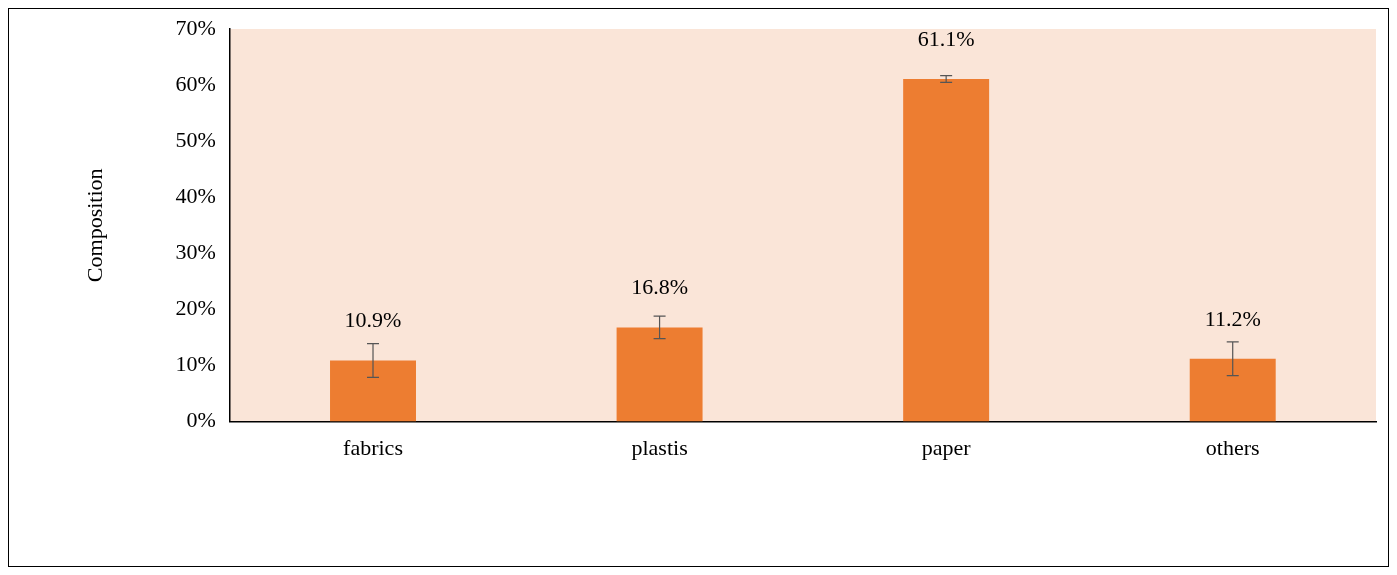  What do you see at coordinates (1232, 447) in the screenshot?
I see `x-tick-label: others` at bounding box center [1232, 447].